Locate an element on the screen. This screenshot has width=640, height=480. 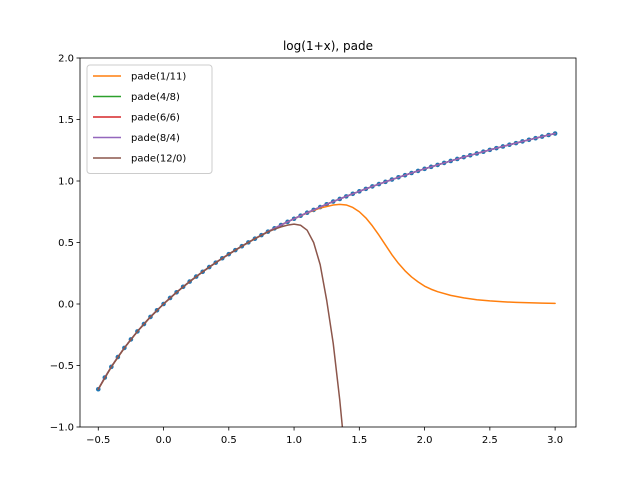
y-tick-label: 0.5 is located at coordinates (66, 243).